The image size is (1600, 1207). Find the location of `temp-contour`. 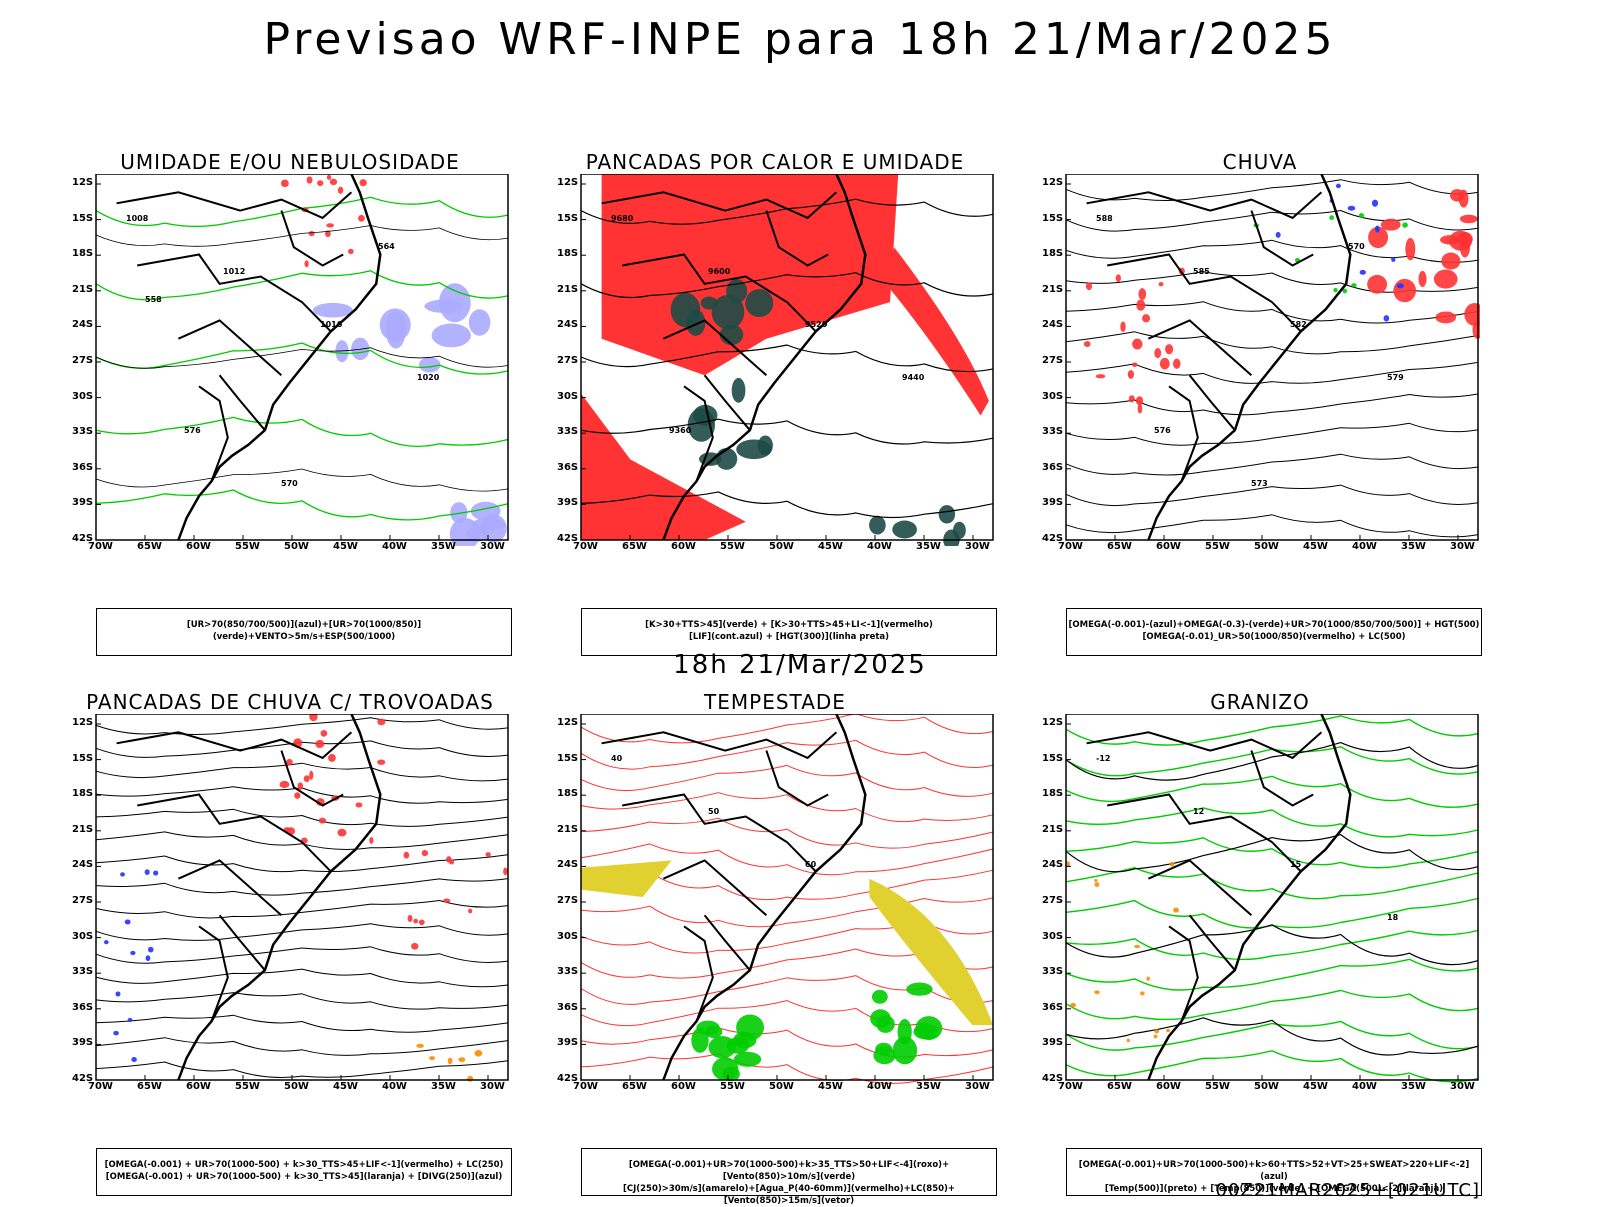

temp-contour is located at coordinates (1272, 1036).